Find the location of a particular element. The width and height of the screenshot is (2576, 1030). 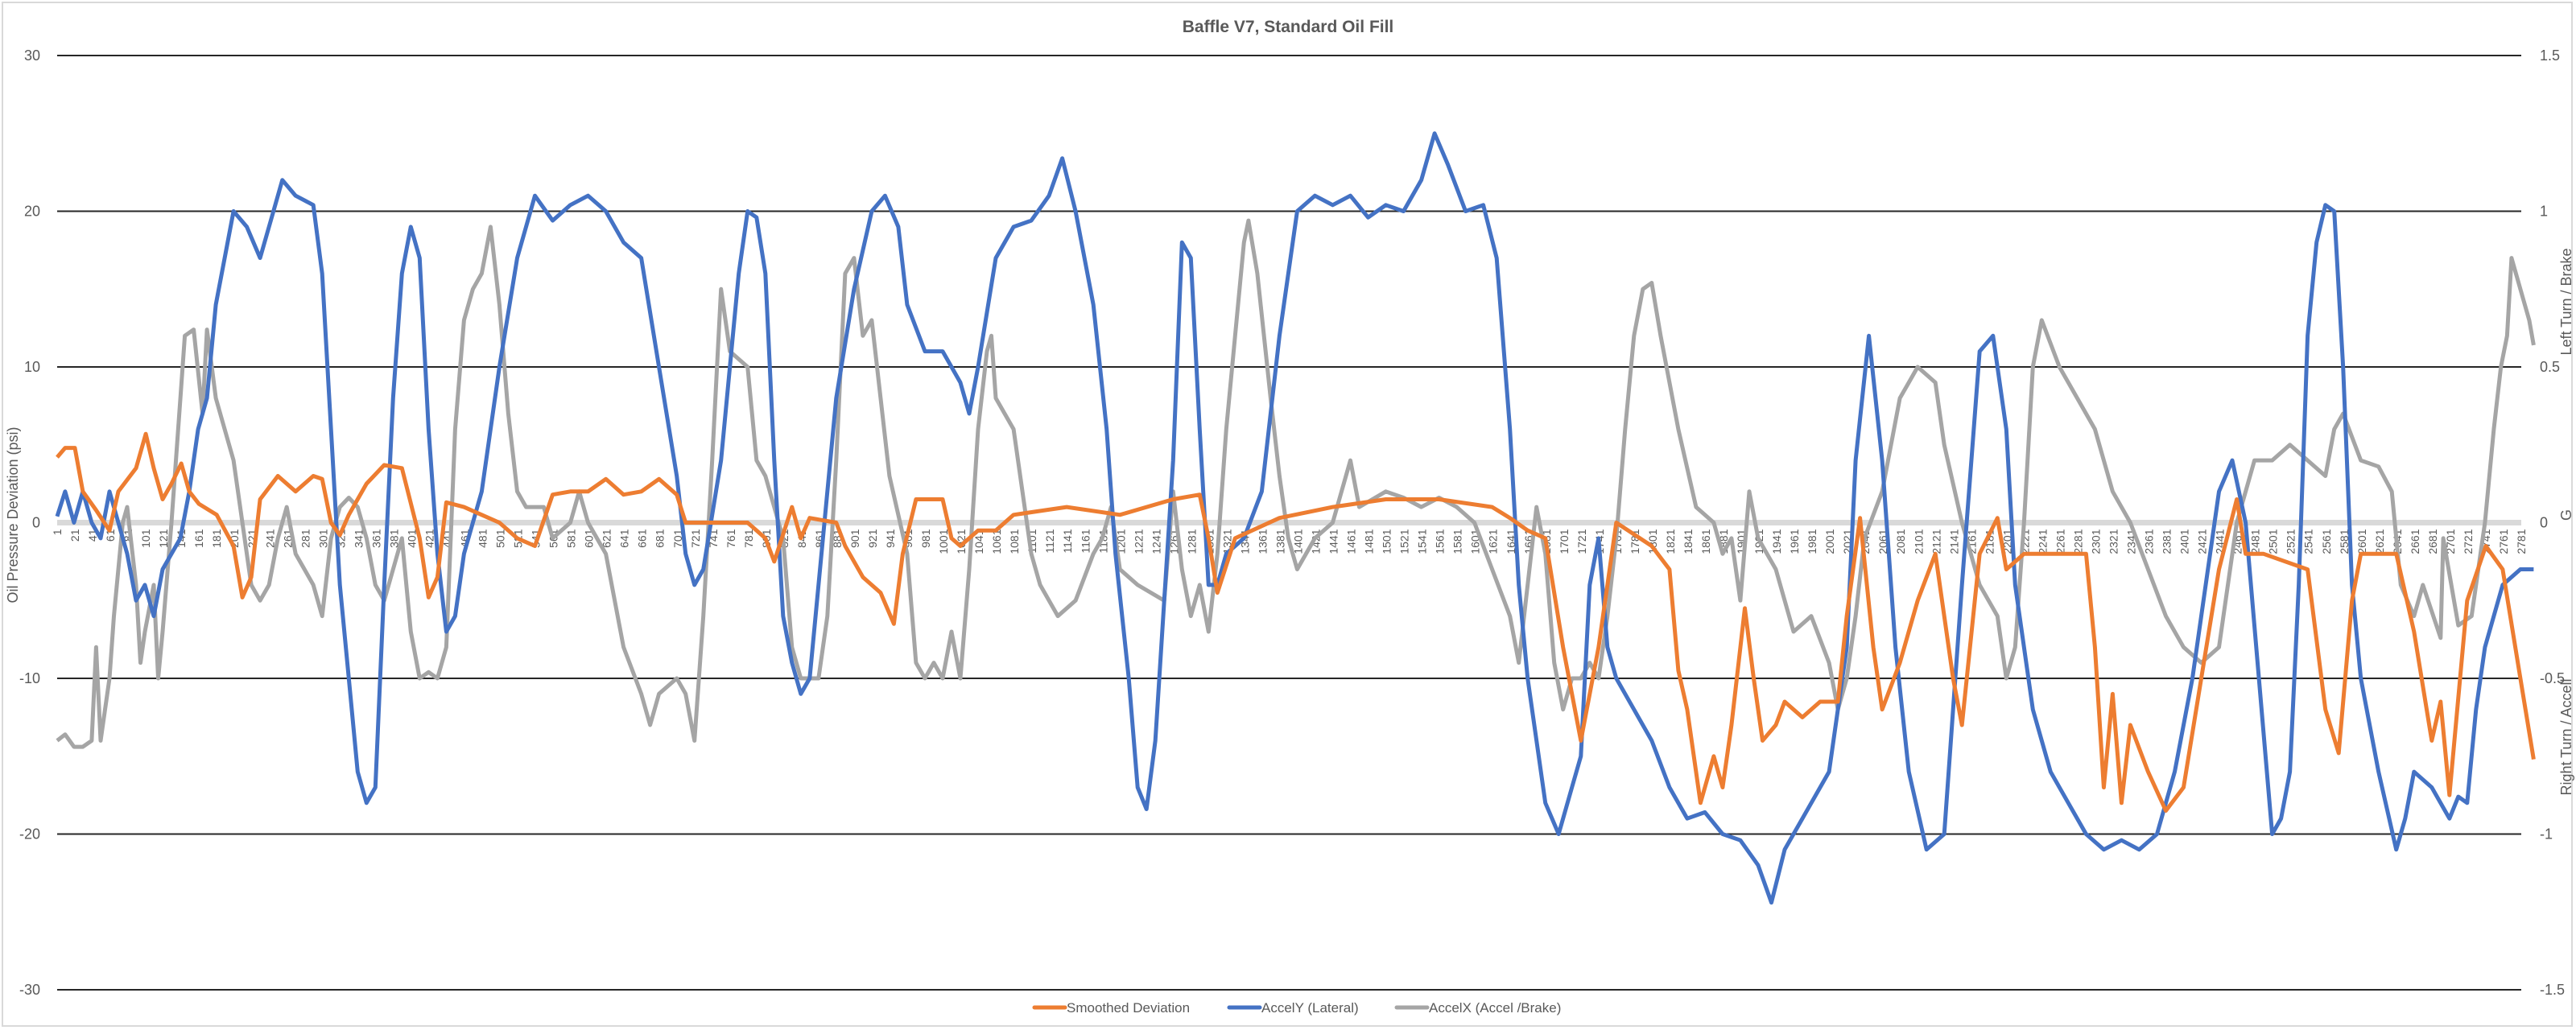

x-tick-label: 2721 is located at coordinates (2468, 541).